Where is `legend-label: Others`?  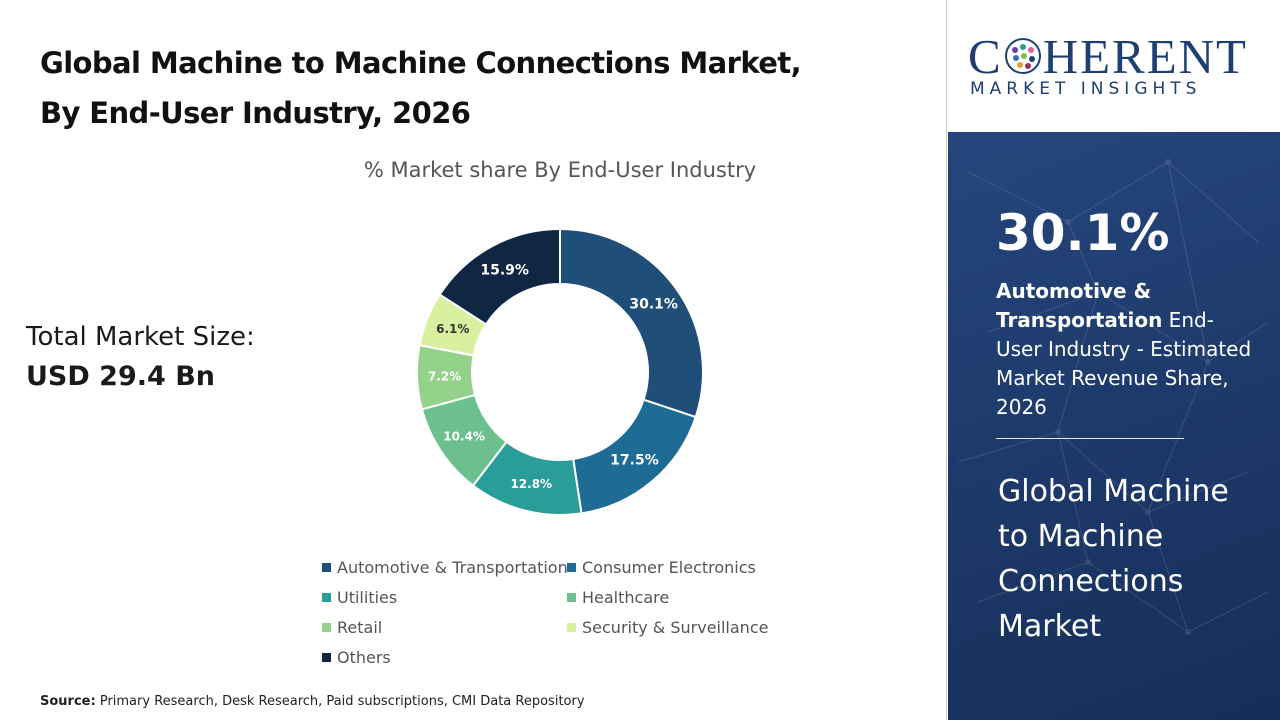 legend-label: Others is located at coordinates (364, 657).